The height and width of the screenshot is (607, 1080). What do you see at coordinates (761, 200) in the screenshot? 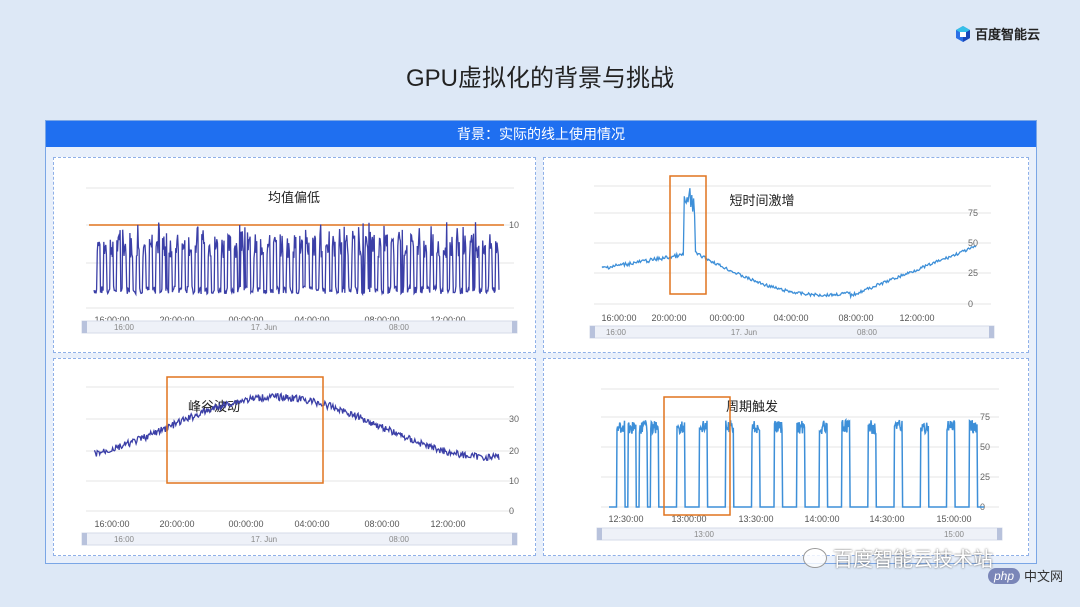
I see `chart-label: 短时间激增` at bounding box center [761, 200].